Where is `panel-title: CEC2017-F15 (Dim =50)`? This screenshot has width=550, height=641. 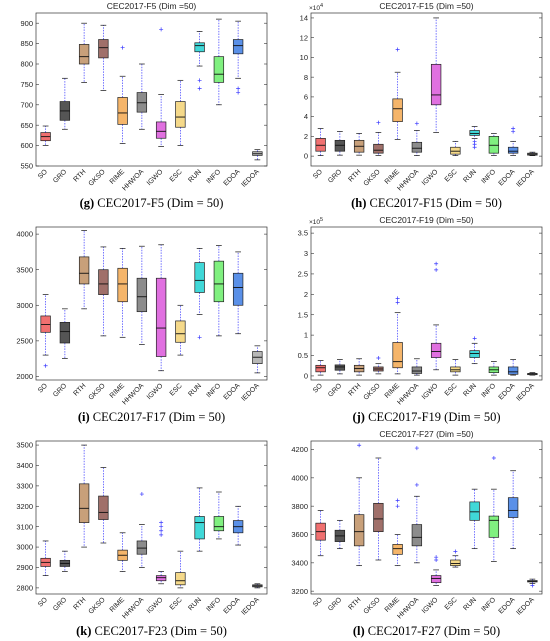
panel-title: CEC2017-F15 (Dim =50) is located at coordinates (426, 6).